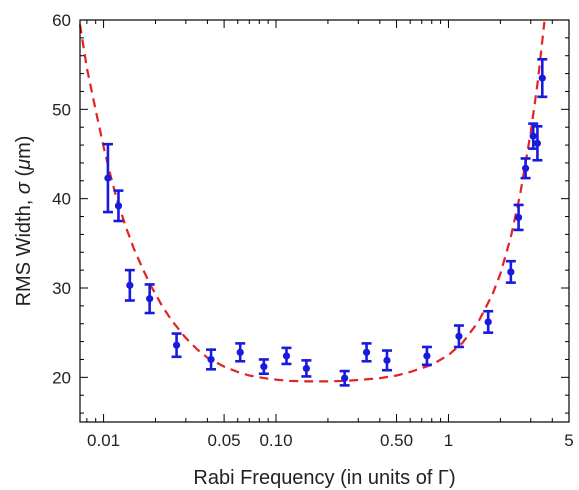 This screenshot has height=490, width=579. Describe the element at coordinates (24, 147) in the screenshot. I see `y-axis-title-unit-rest: m)` at that location.